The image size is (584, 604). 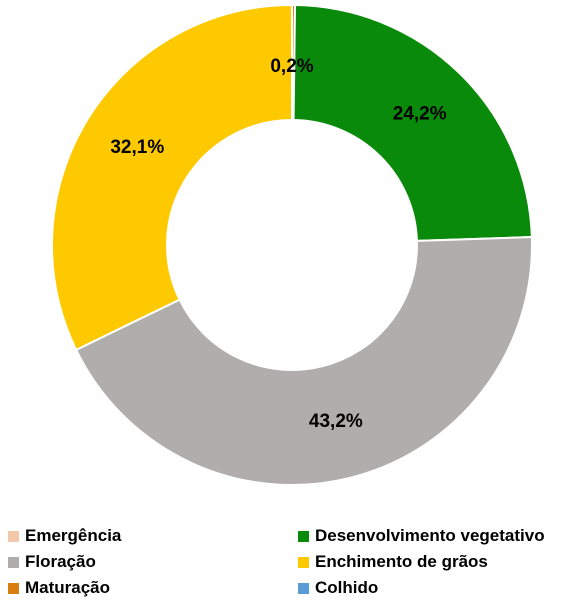 I want to click on legend-swatch-emergencia, so click(x=13, y=536).